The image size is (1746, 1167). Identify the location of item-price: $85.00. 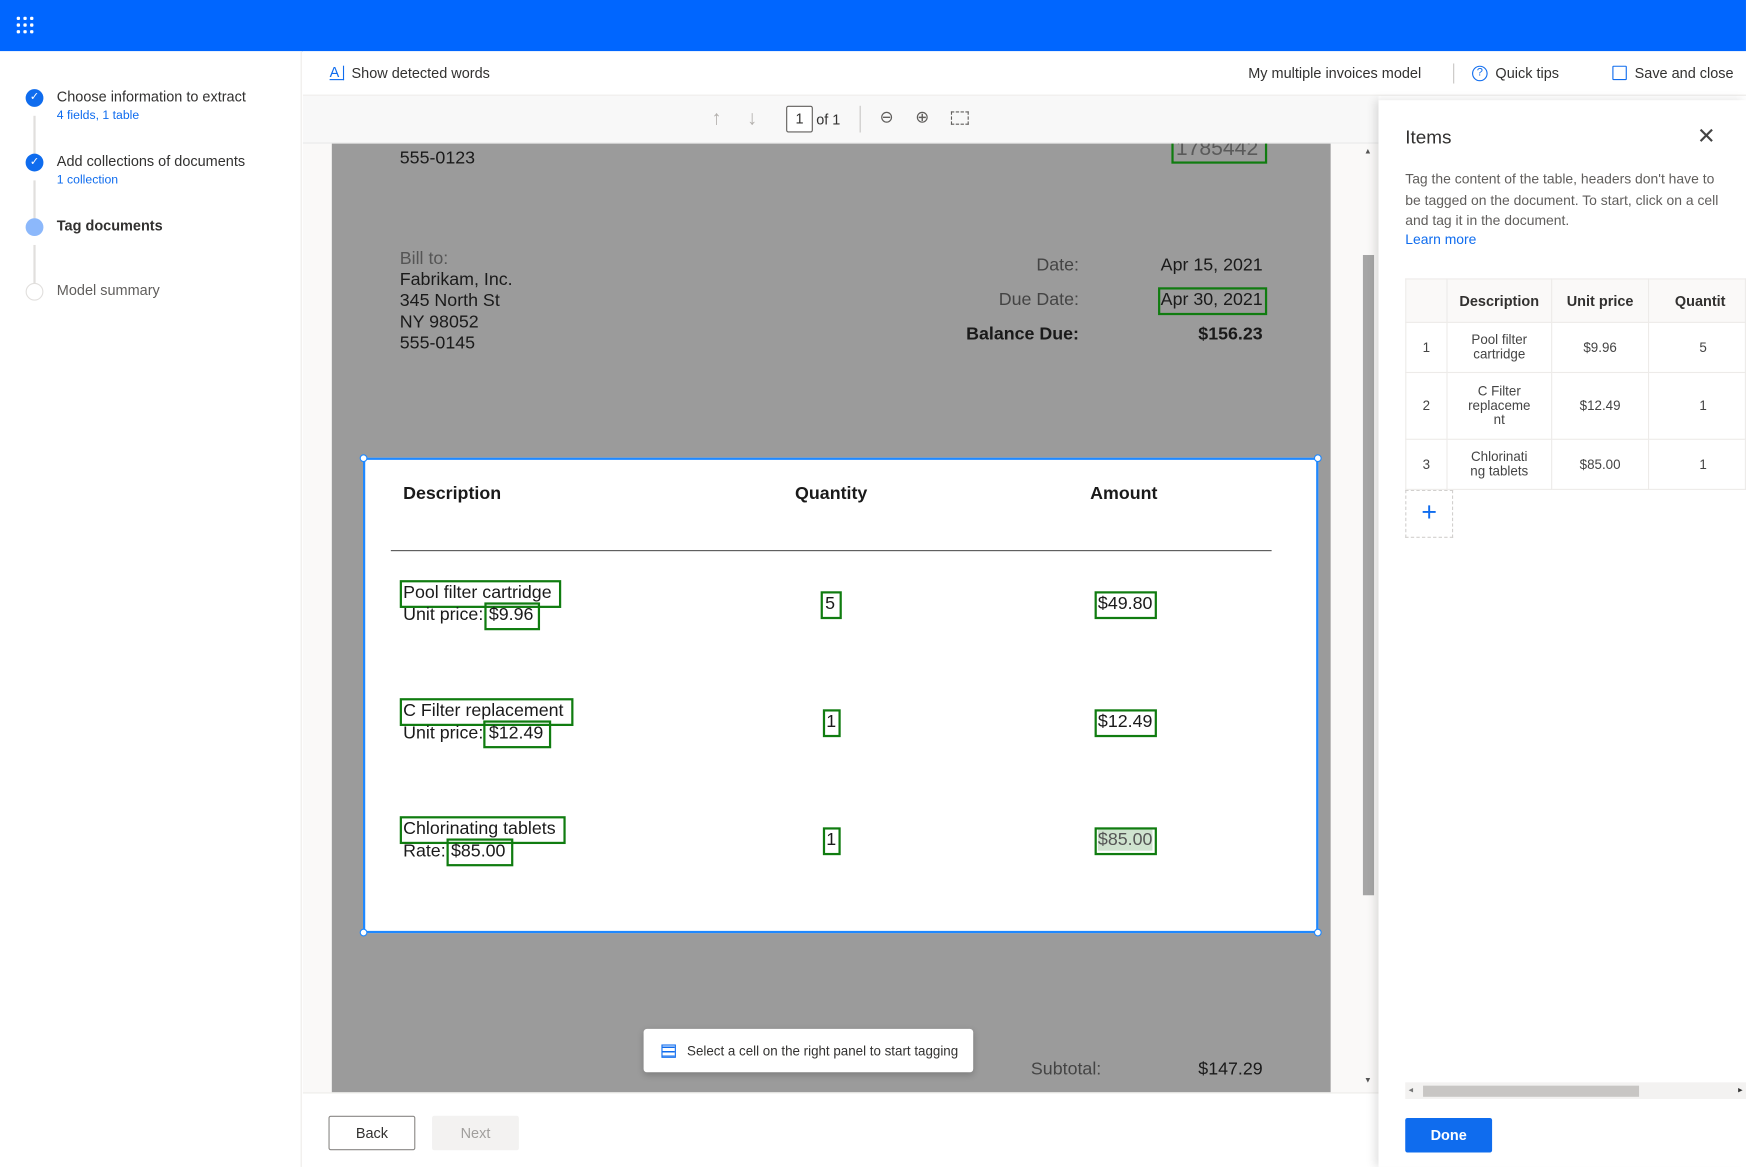
(478, 851).